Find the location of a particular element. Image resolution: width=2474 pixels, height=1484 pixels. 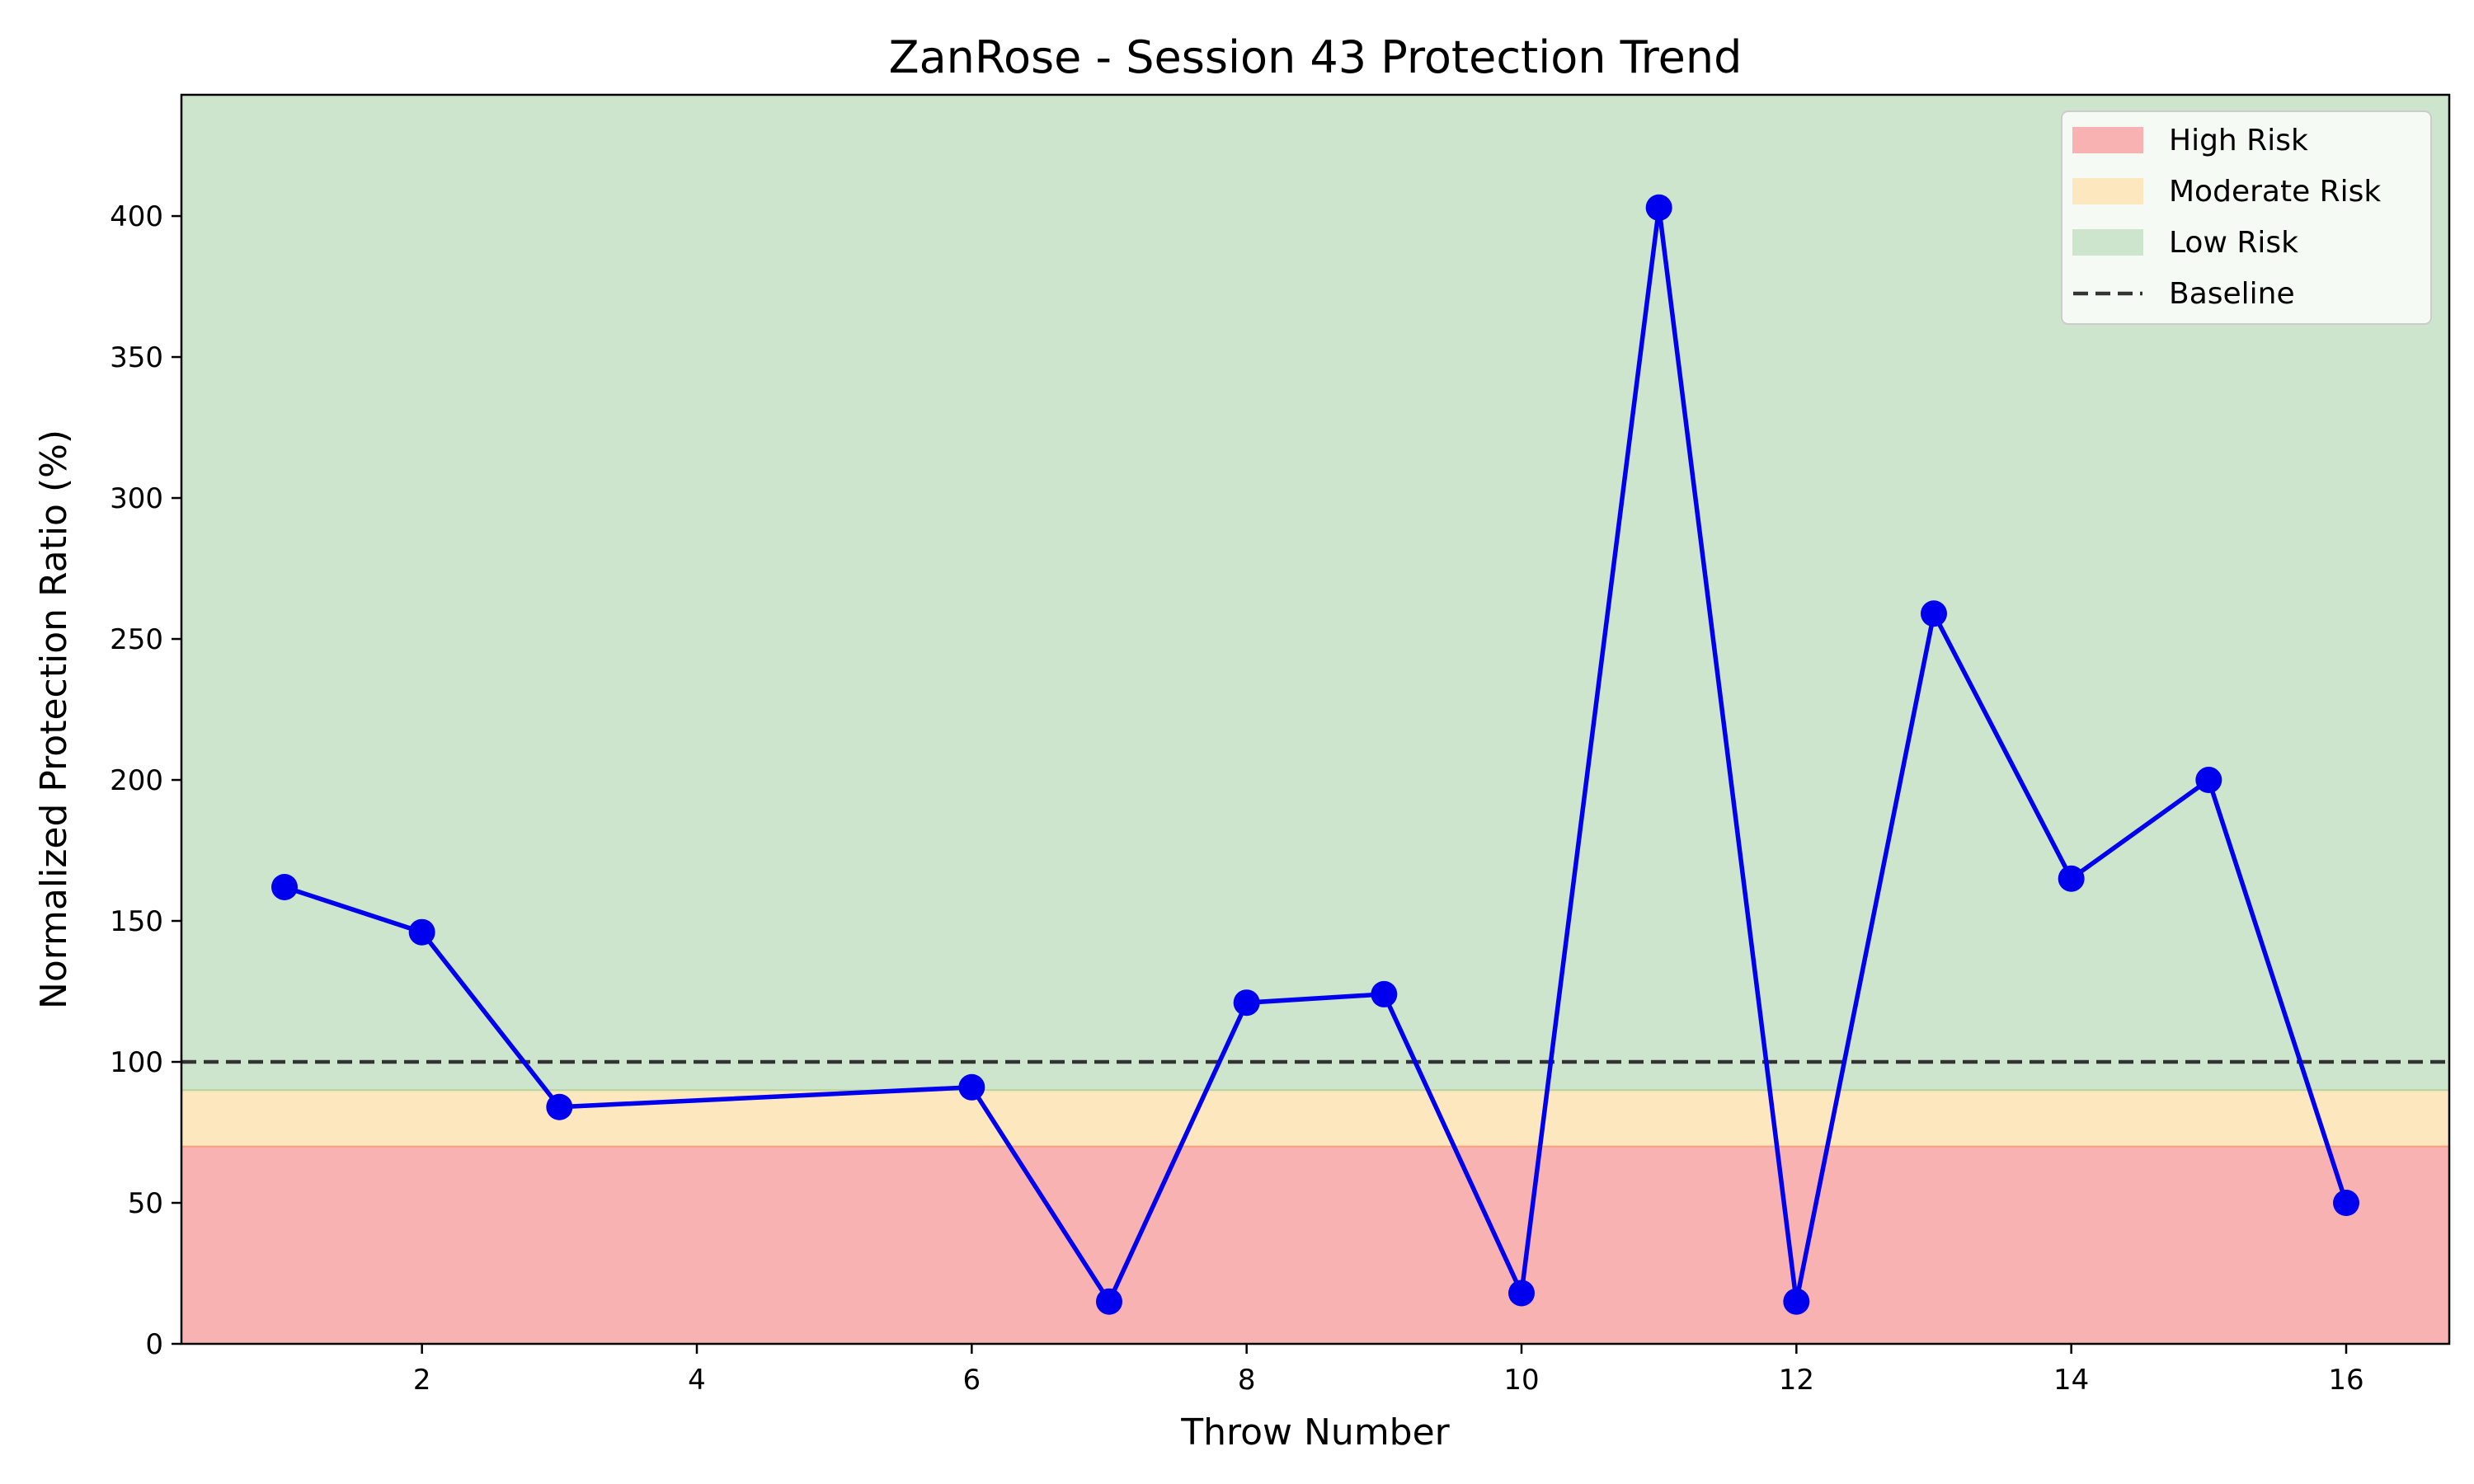

y-axis-label: Normalized Protection Ratio (%) is located at coordinates (54, 719).